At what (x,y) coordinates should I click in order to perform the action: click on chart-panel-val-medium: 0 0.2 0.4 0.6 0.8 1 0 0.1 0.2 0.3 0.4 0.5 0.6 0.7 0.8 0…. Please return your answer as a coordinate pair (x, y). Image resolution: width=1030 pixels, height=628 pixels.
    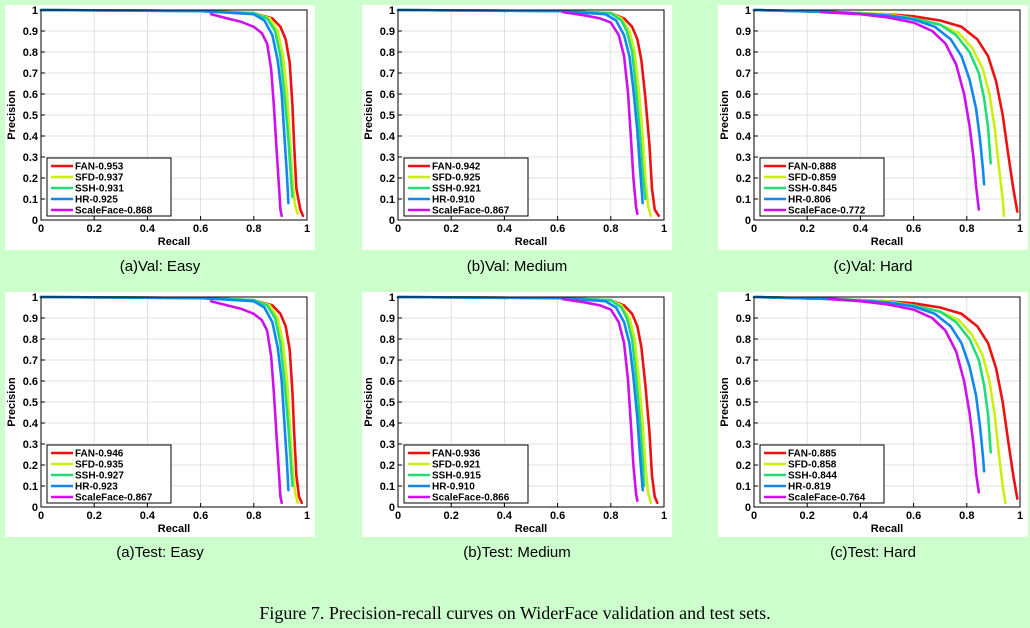
    Looking at the image, I should click on (517, 127).